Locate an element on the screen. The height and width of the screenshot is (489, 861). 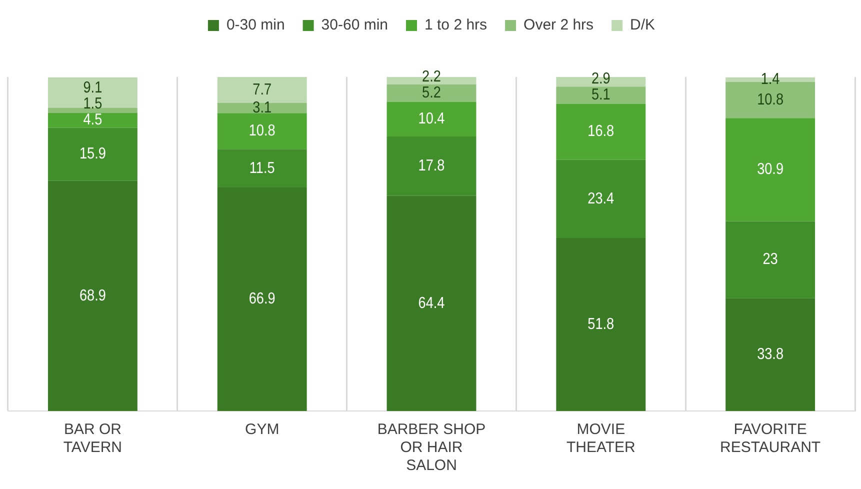
data-label: 7.7 is located at coordinates (262, 90).